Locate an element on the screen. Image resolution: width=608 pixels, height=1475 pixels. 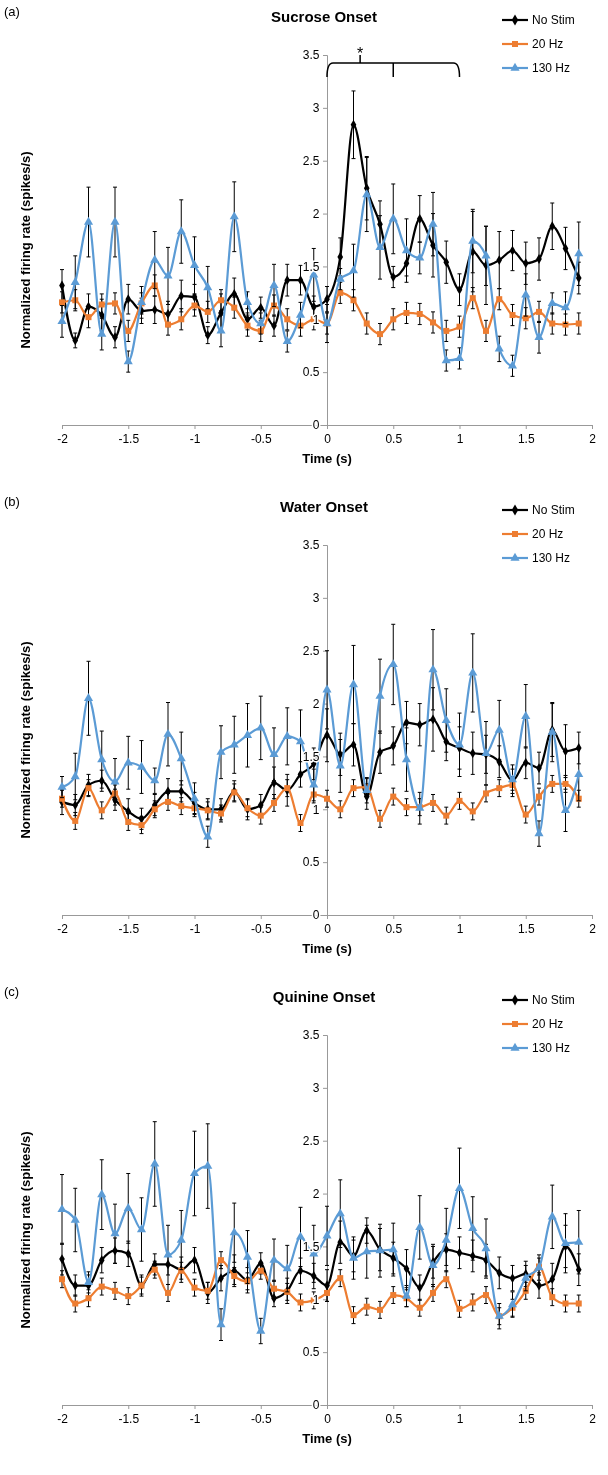
text: (c) is located at coordinates (12, 991).